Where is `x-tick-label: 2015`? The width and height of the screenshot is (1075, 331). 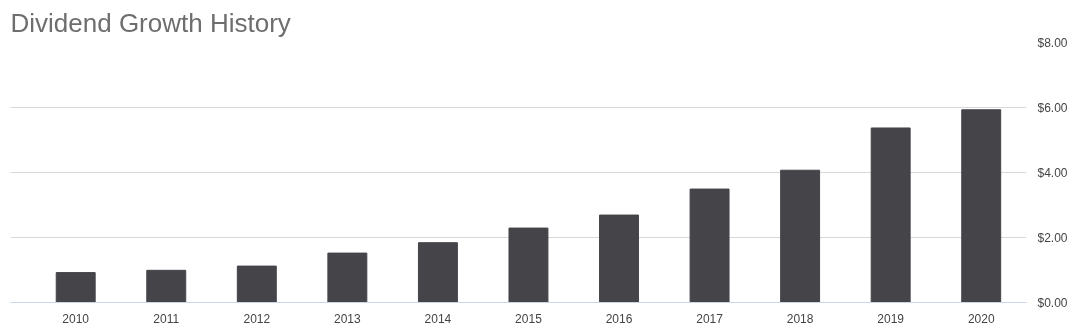
x-tick-label: 2015 is located at coordinates (529, 318).